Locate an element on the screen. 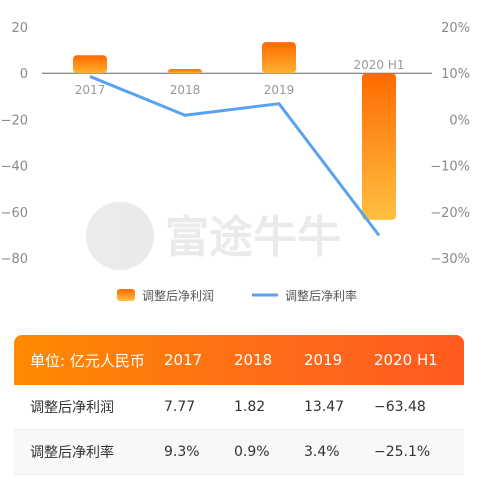 This screenshot has width=491, height=483. table-row: 调整后净利润 7.77 1.82 13.47 −63.48 is located at coordinates (239, 407).